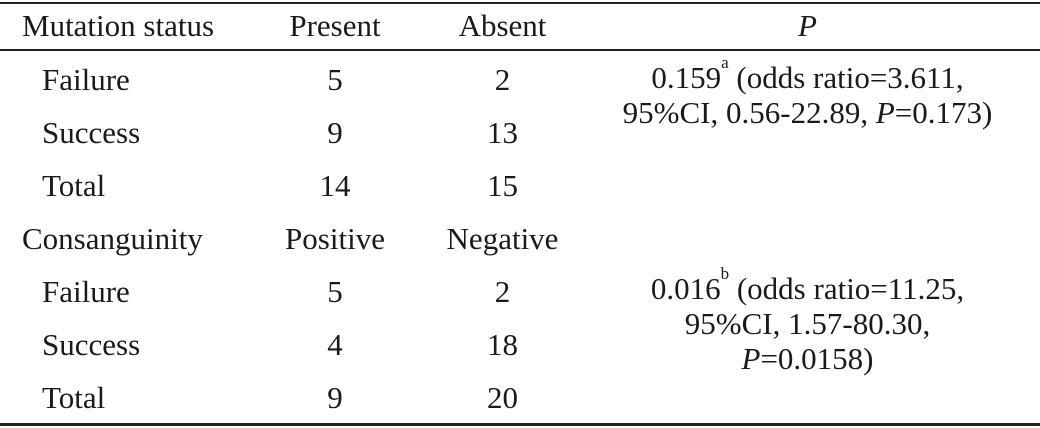 The height and width of the screenshot is (428, 1040). What do you see at coordinates (335, 185) in the screenshot?
I see `group1-row-present: 14` at bounding box center [335, 185].